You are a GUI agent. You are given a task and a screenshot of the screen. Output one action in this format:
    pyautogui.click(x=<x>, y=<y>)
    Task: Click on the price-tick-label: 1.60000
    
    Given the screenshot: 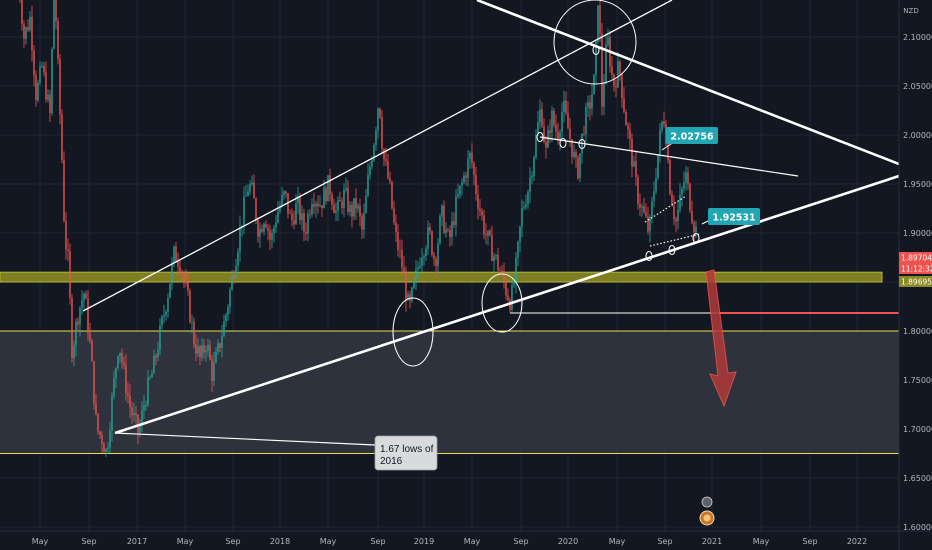 What is the action you would take?
    pyautogui.click(x=917, y=527)
    